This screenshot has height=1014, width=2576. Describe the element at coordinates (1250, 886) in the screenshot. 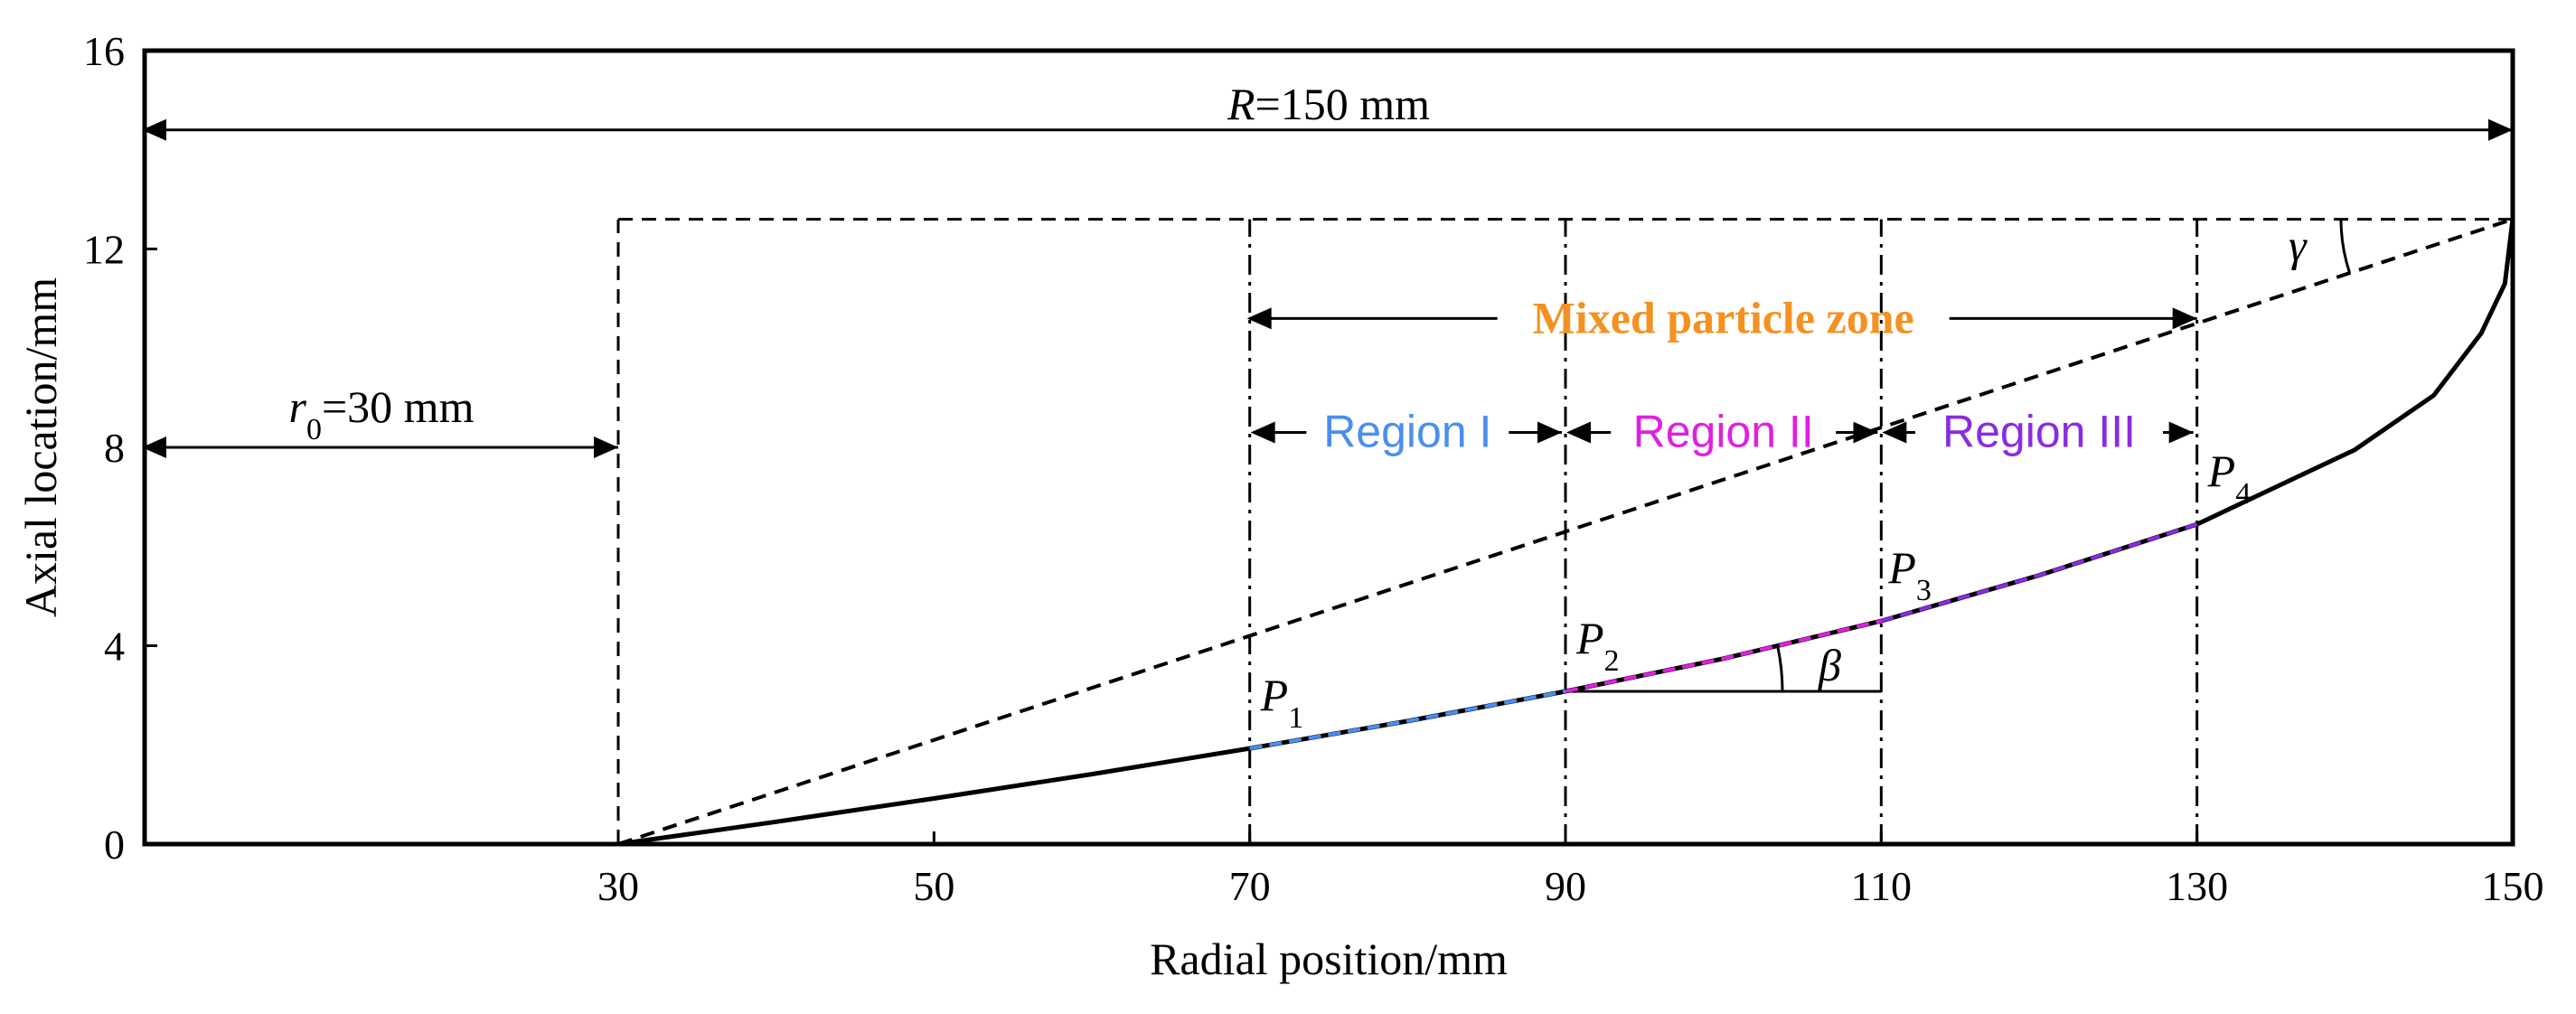

I see `x-tick-label-70: 70` at that location.